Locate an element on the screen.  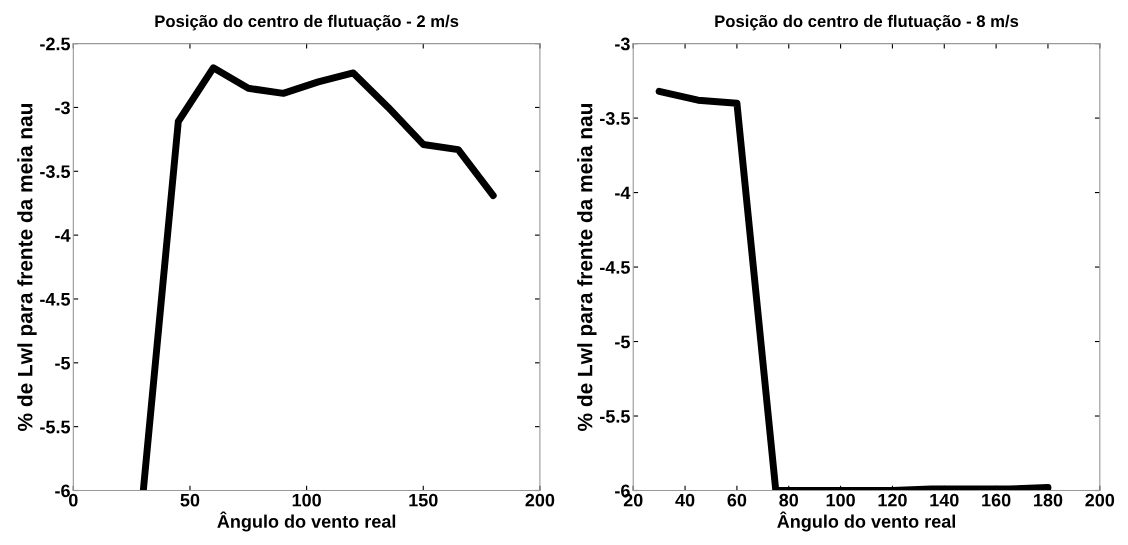
x-tick-label: 120 is located at coordinates (892, 500).